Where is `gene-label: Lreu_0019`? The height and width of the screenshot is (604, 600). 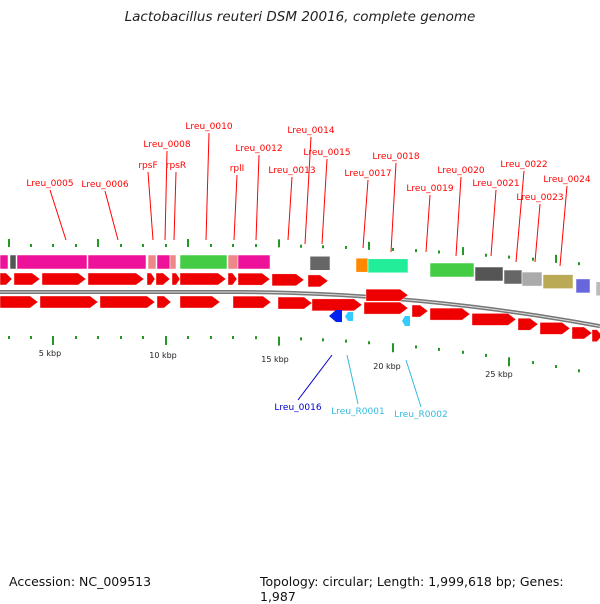
gene-label: Lreu_0019 is located at coordinates (429, 189).